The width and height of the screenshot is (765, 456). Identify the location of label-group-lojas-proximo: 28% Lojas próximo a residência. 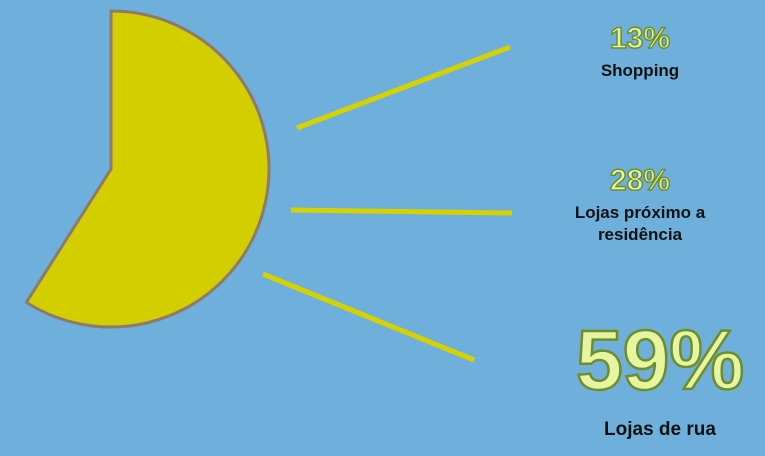
(640, 205).